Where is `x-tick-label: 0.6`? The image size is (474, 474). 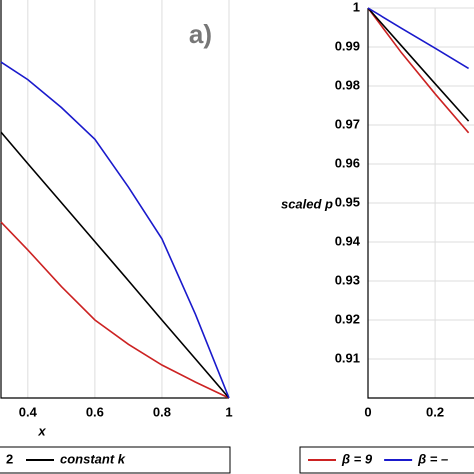
x-tick-label: 0.6 is located at coordinates (95, 411).